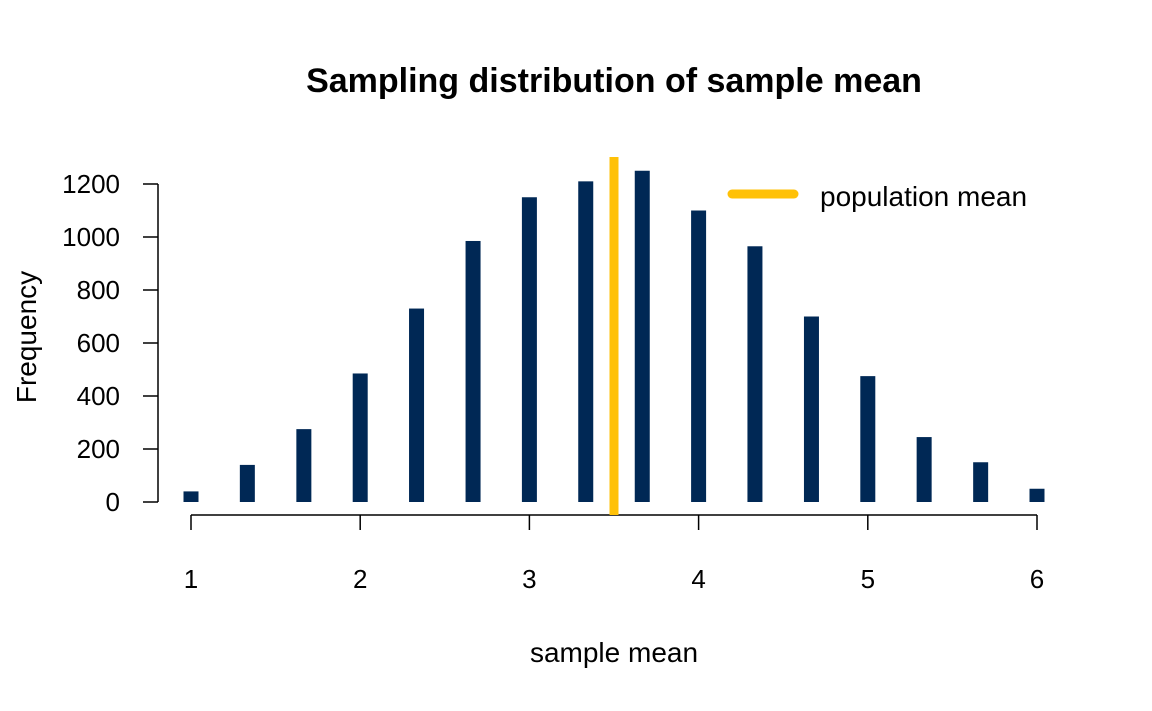  I want to click on y-axis: 0 200 400 600 800 1000 1200, so click(110, 343).